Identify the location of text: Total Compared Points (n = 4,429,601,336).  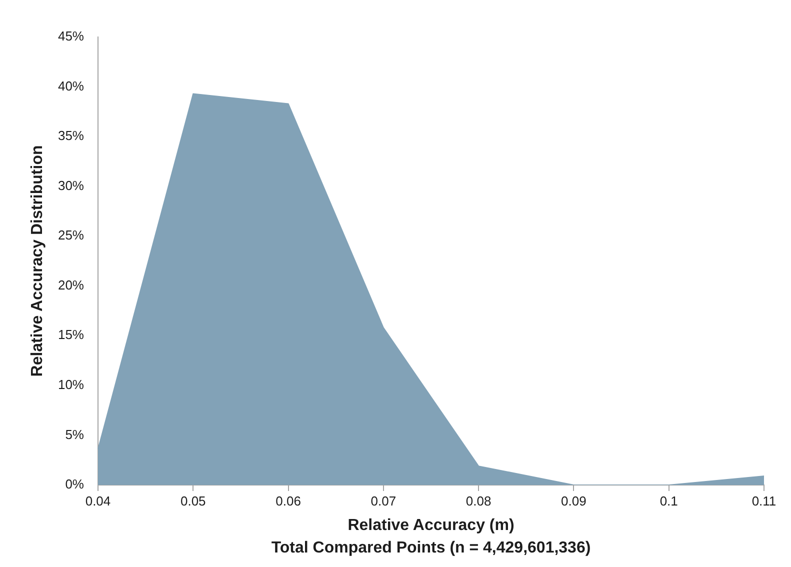
(431, 547).